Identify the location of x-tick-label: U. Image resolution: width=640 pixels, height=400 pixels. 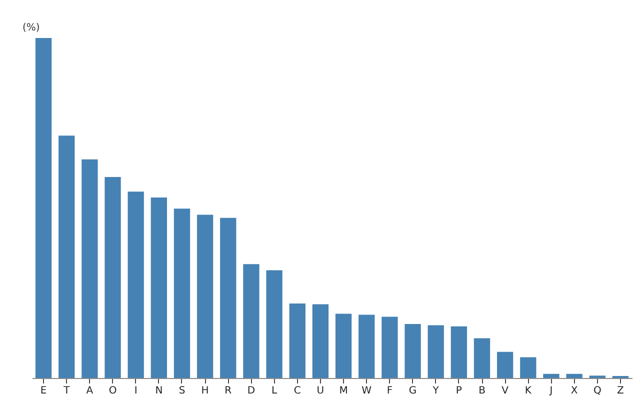
(320, 391).